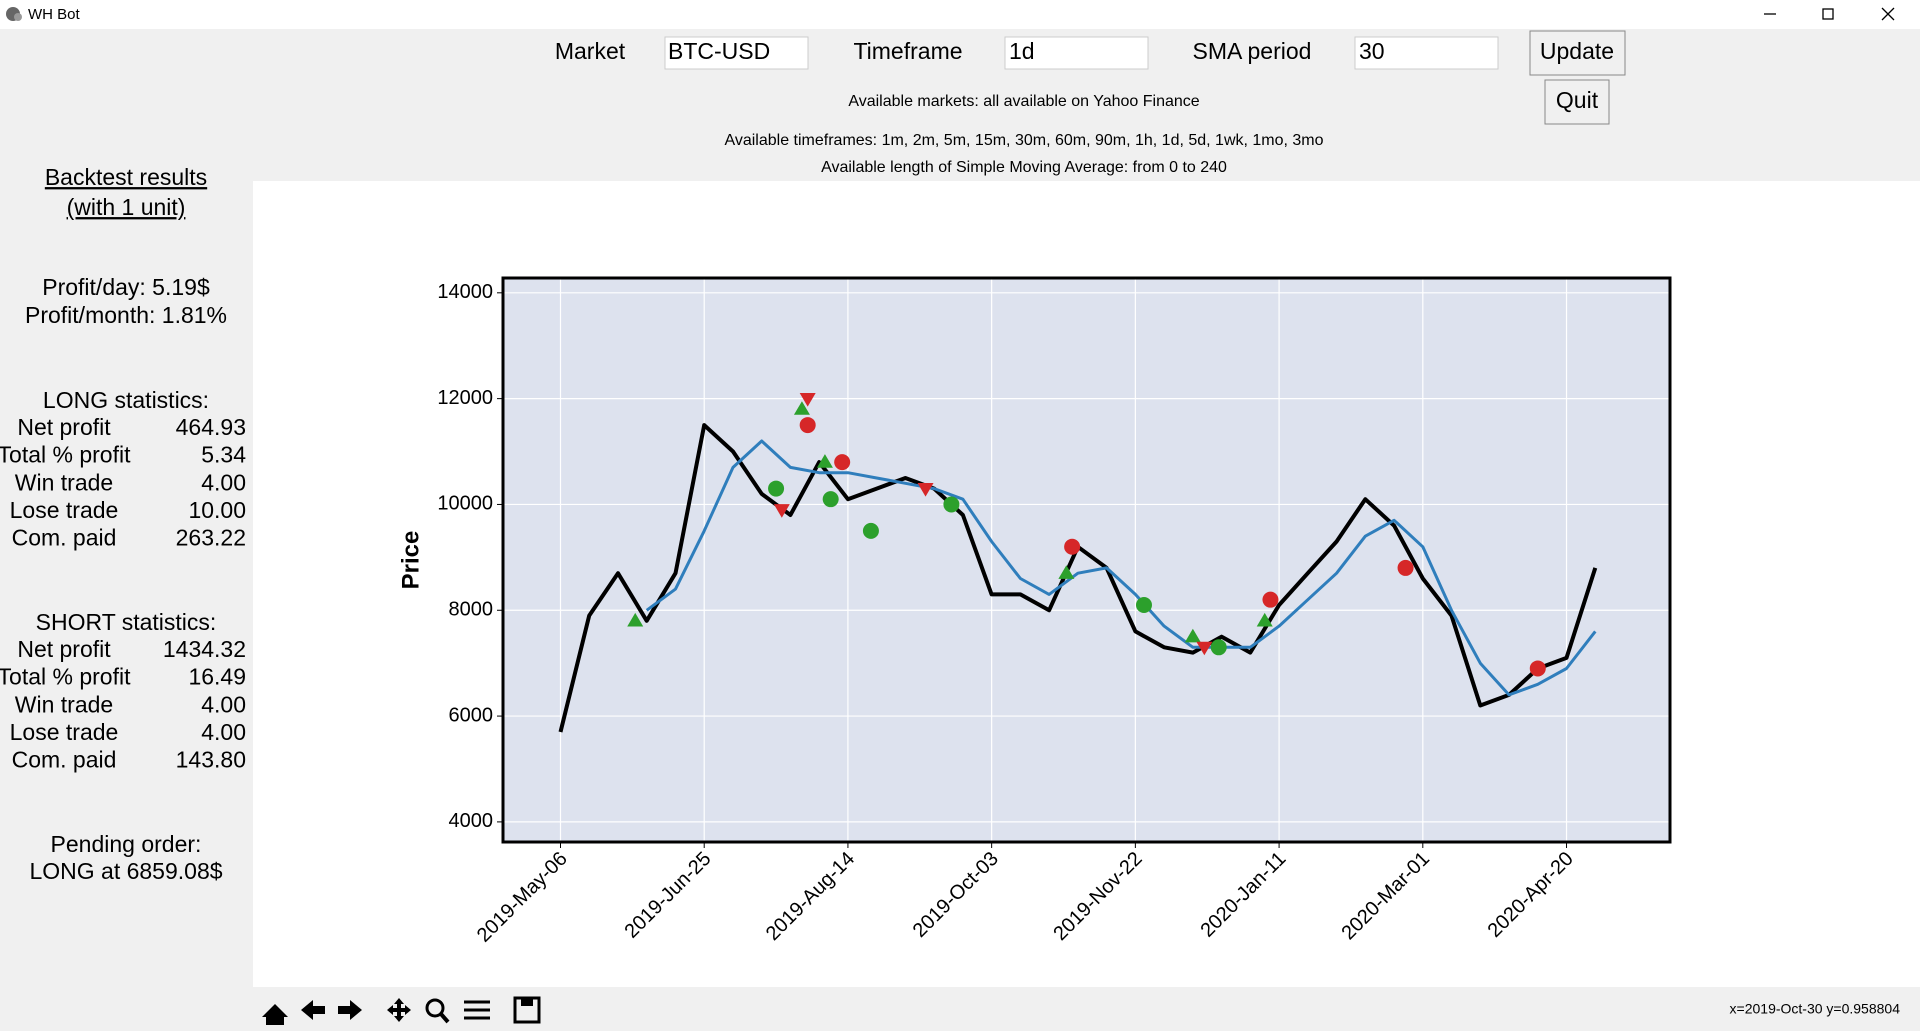 The image size is (1920, 1031). Describe the element at coordinates (465, 504) in the screenshot. I see `y-tick-label: 10000` at that location.